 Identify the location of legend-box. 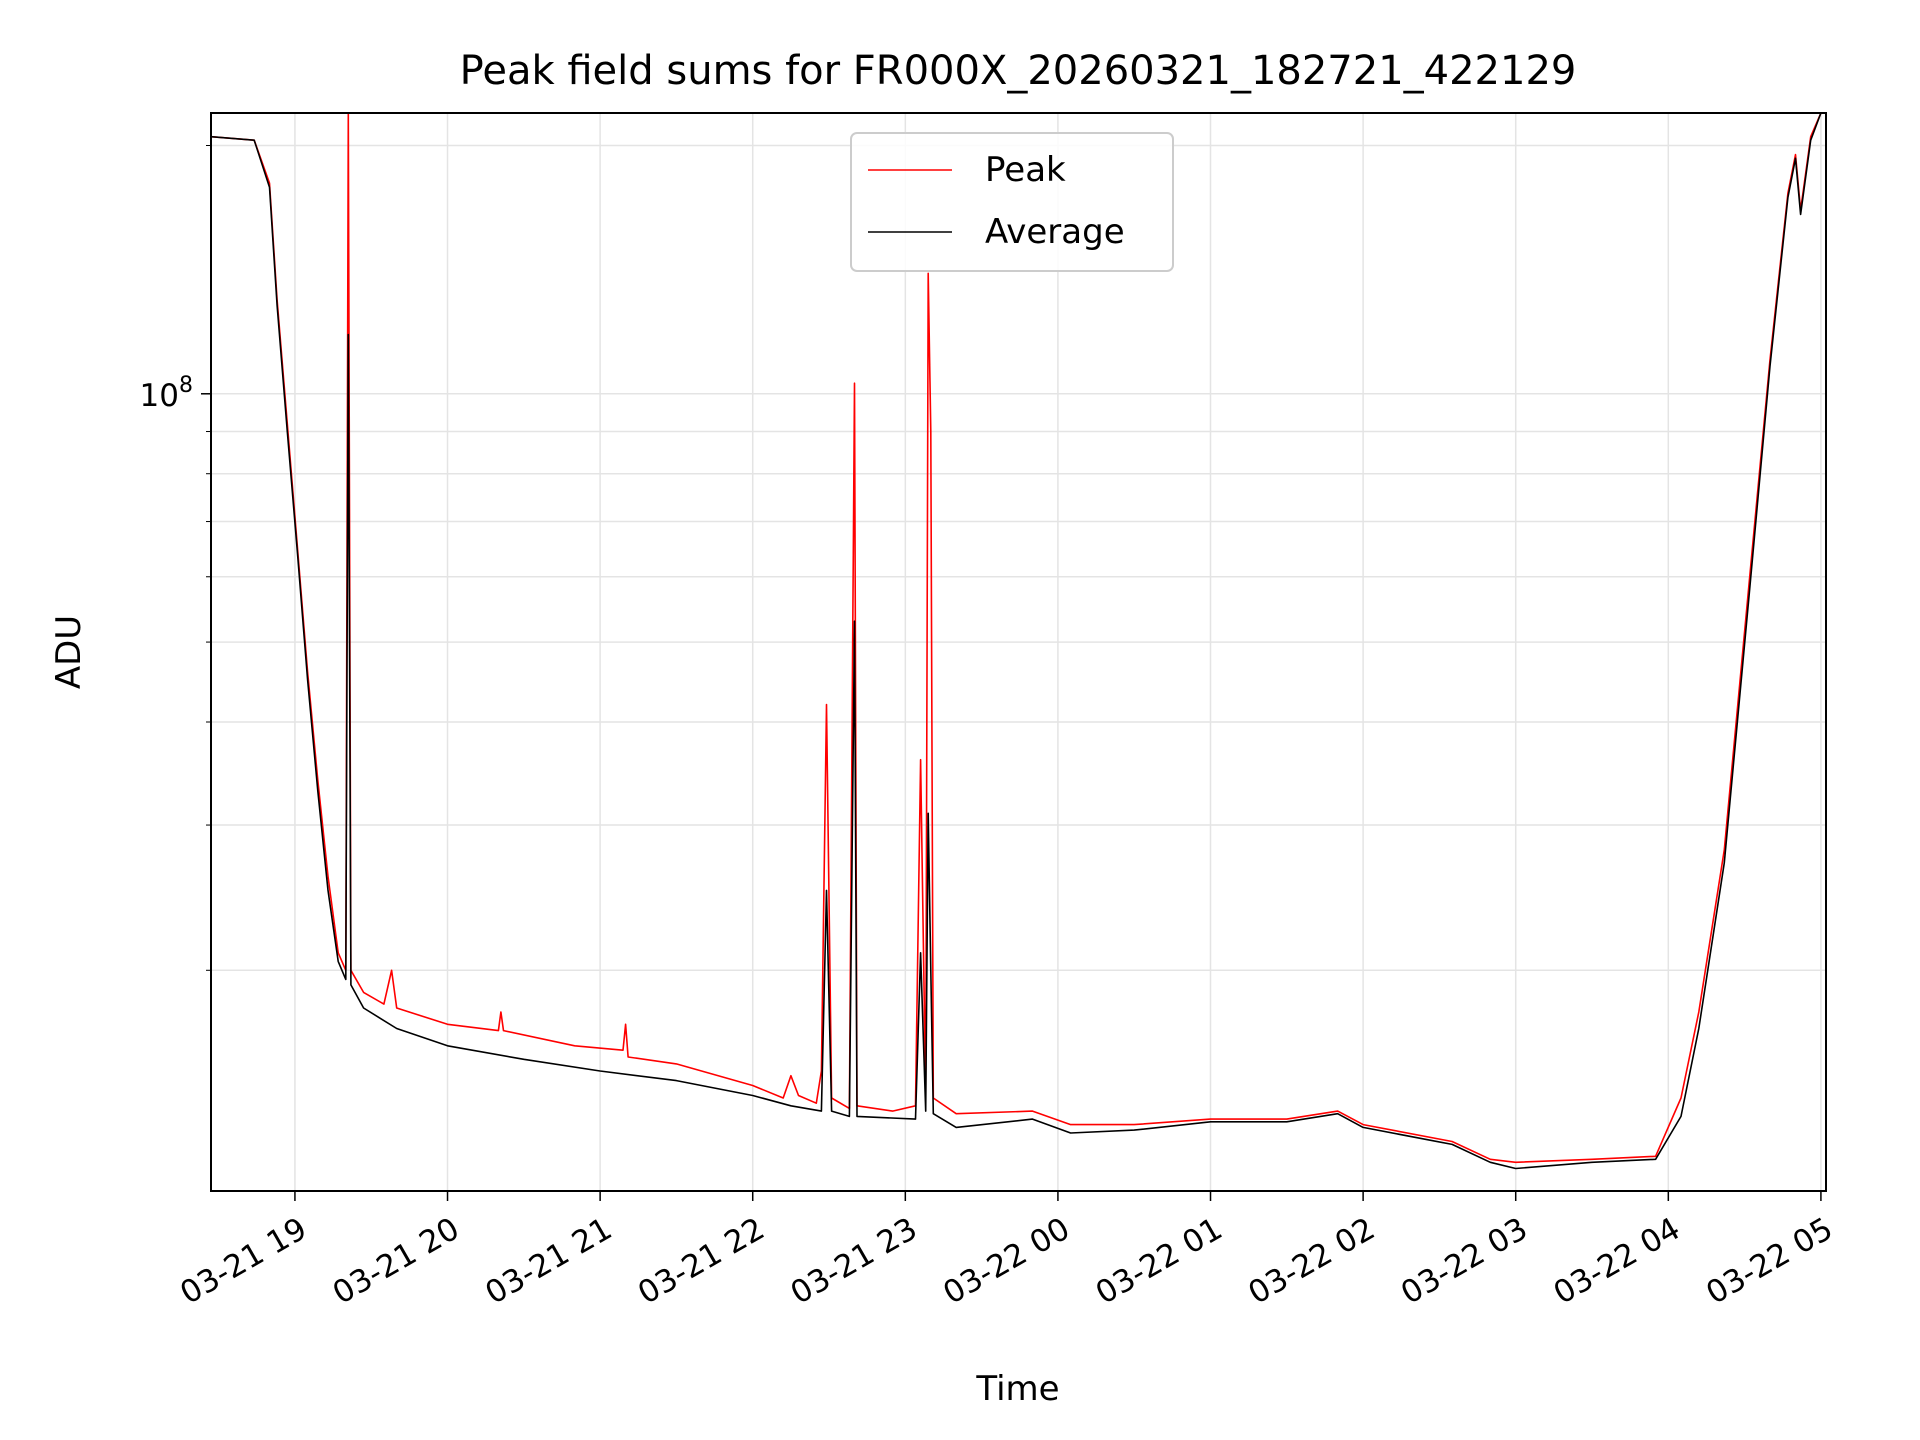
(1012, 202).